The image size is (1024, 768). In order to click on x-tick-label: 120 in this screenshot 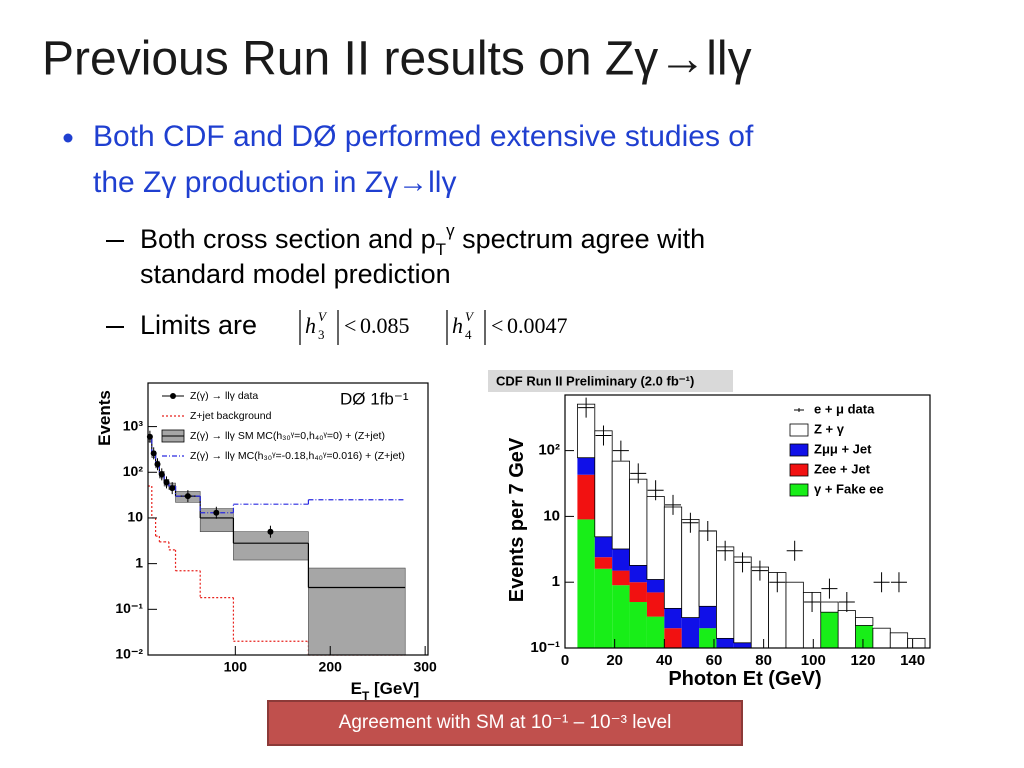, I will do `click(862, 660)`.